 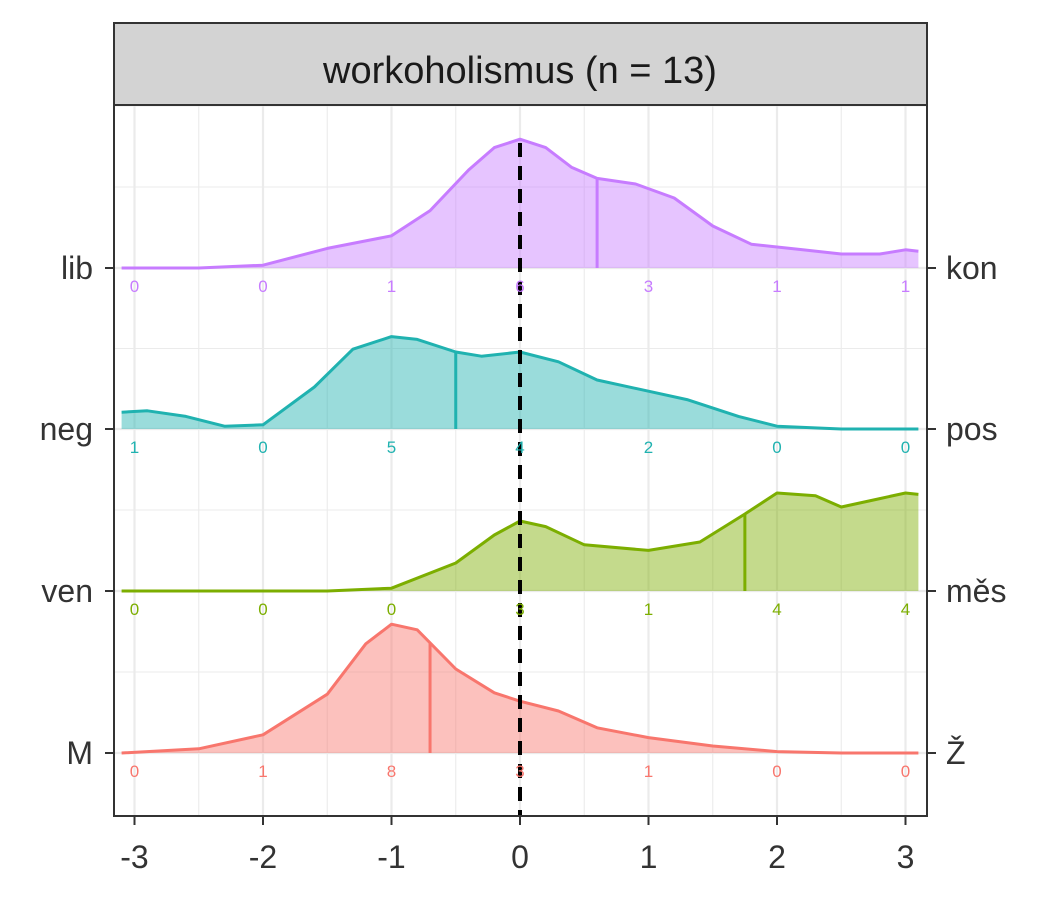 I want to click on y-label-right: kon, so click(x=972, y=268).